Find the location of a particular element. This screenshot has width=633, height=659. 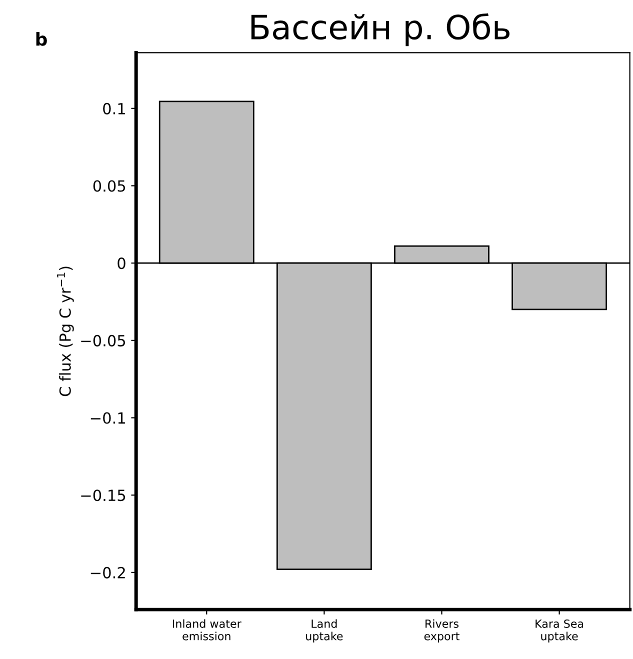

y-axis-title: C flux (Pg C yr$^{−1}$) is located at coordinates (65, 331).